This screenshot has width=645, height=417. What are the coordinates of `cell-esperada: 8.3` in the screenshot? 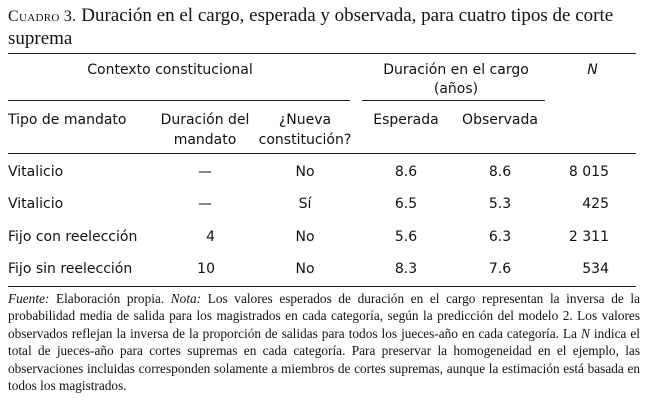 It's located at (406, 269).